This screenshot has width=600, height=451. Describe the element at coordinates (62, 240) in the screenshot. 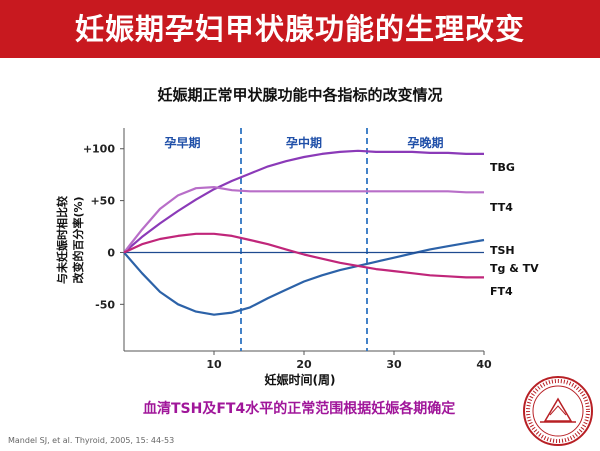

I see `y-axis-label: 与未妊娠时相比较` at that location.